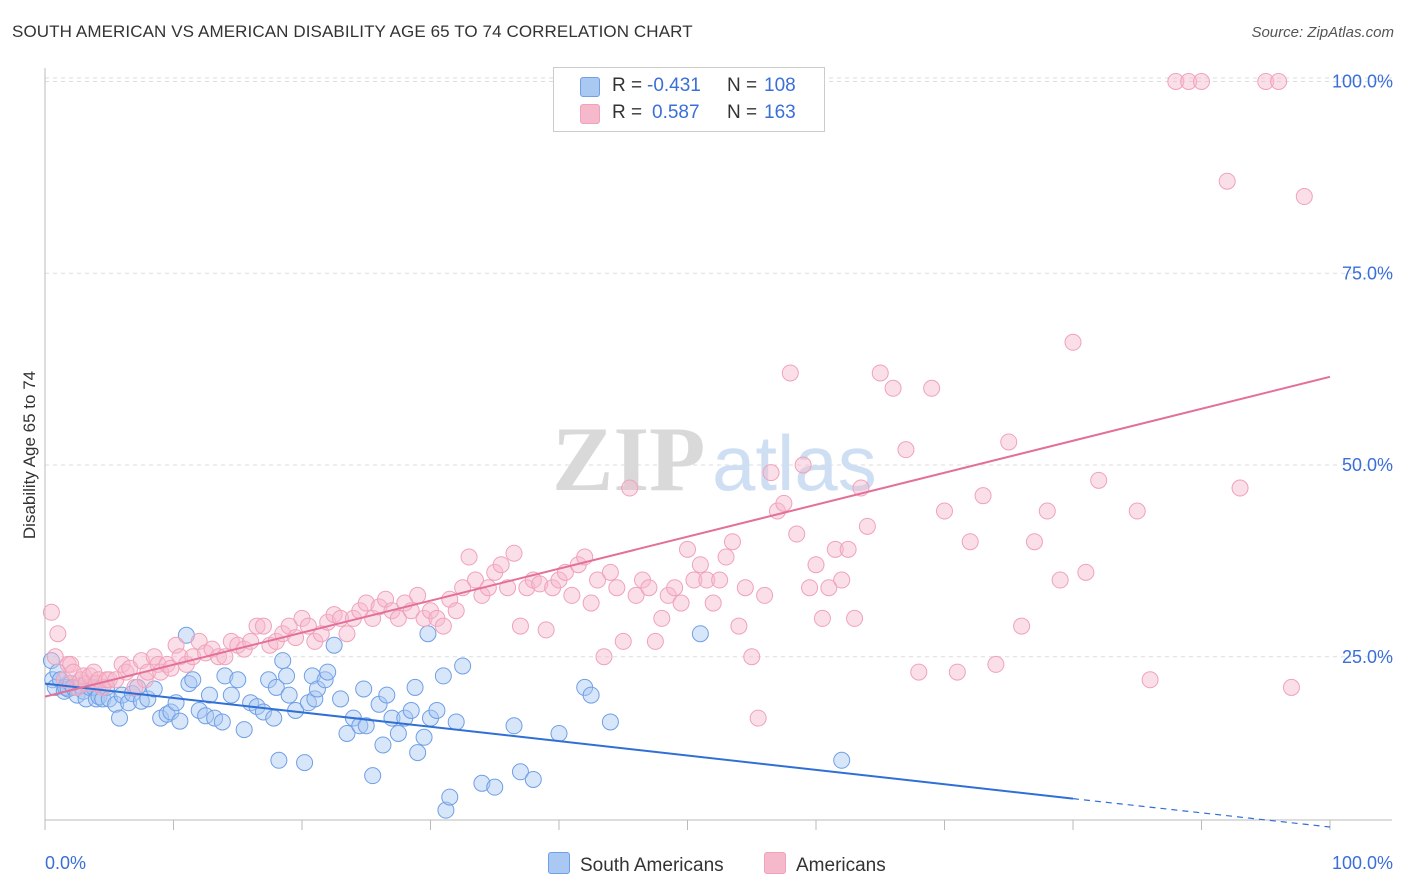 Image resolution: width=1406 pixels, height=892 pixels. I want to click on y-tick-label: 25.0%, so click(1367, 657).